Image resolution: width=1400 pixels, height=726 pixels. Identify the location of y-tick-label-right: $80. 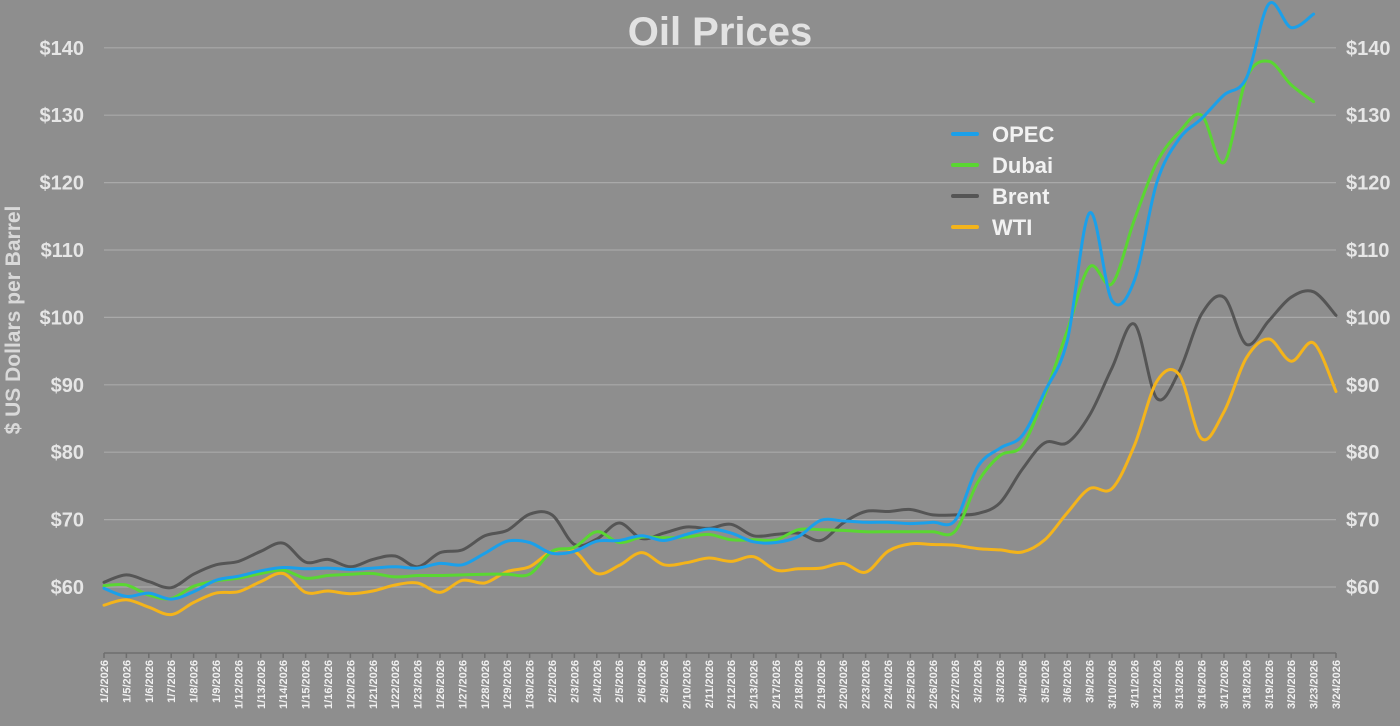
(1362, 453).